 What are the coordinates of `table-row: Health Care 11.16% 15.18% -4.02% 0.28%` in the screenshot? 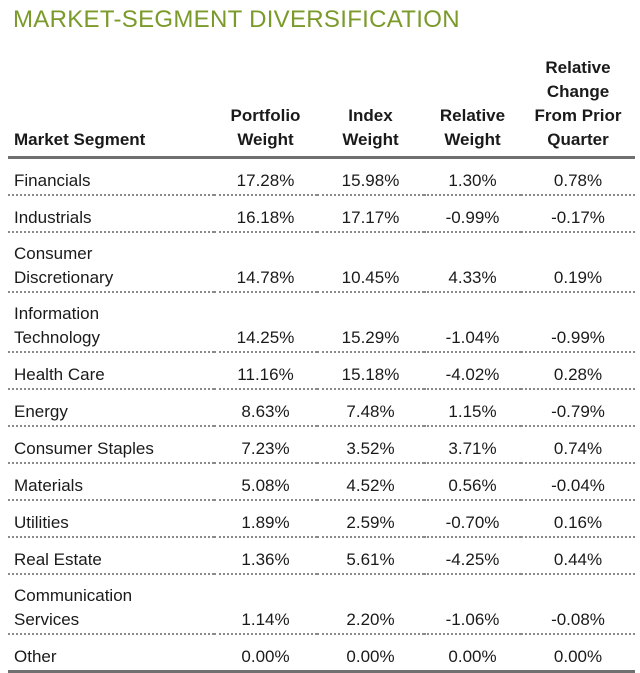 It's located at (321, 371).